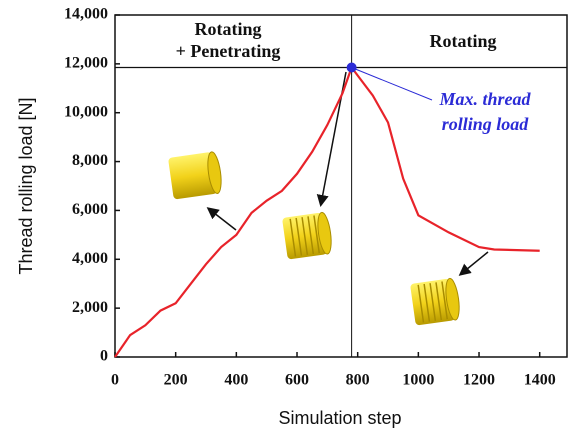 This screenshot has height=435, width=572. I want to click on peak-leader, so click(392, 84).